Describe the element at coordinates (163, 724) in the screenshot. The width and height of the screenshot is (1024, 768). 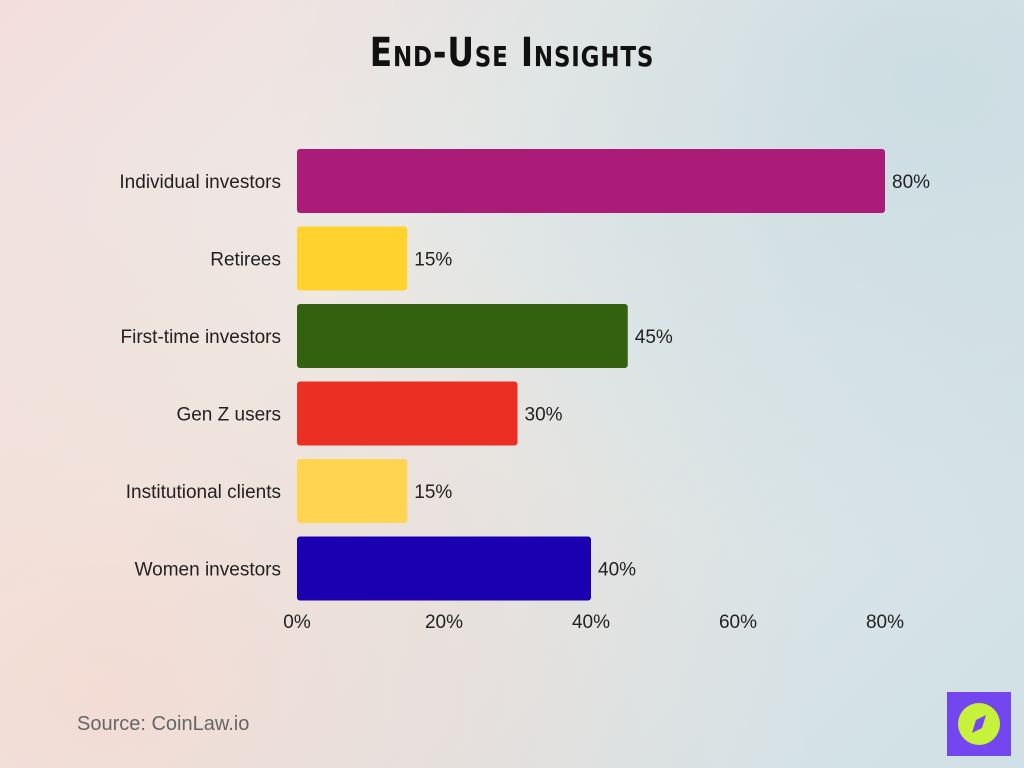
I see `source-note: Source: CoinLaw.io` at that location.